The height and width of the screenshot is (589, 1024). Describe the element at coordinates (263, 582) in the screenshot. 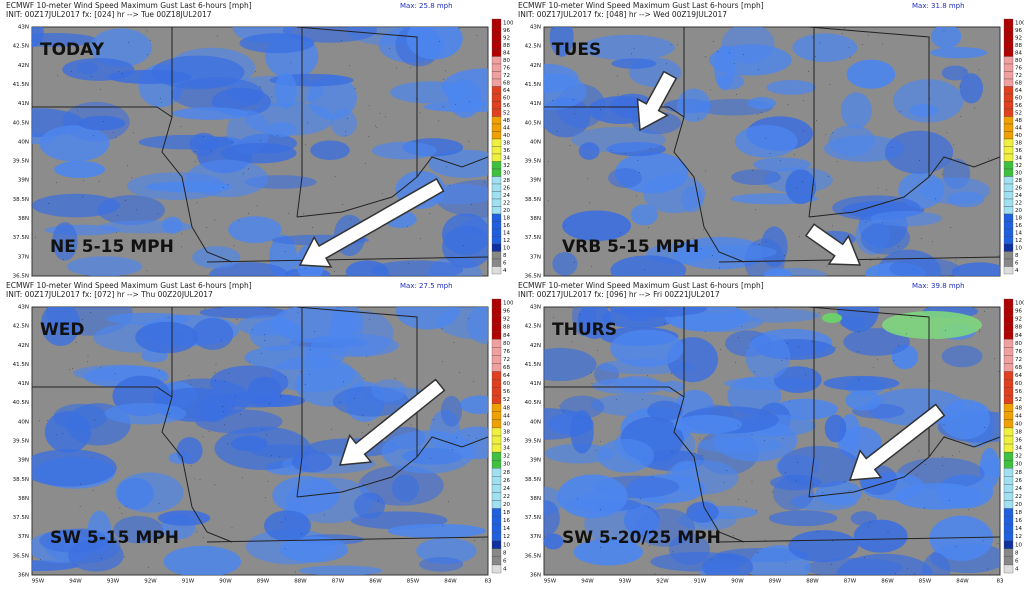

I see `lon-label: 89W` at that location.